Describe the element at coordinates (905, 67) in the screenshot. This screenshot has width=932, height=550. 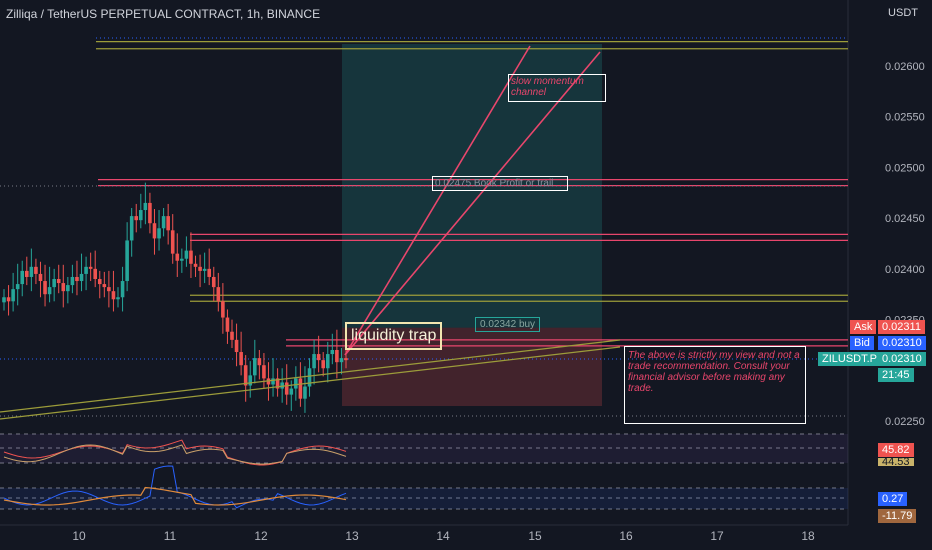
I see `y-tick-label: 0.02600` at that location.